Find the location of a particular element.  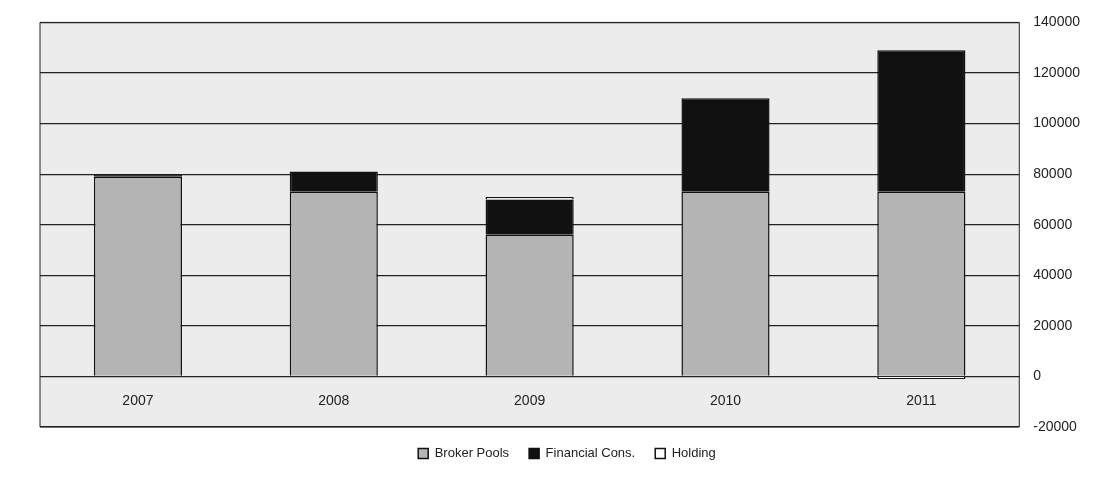

x-tick-label: 2010 is located at coordinates (725, 399).